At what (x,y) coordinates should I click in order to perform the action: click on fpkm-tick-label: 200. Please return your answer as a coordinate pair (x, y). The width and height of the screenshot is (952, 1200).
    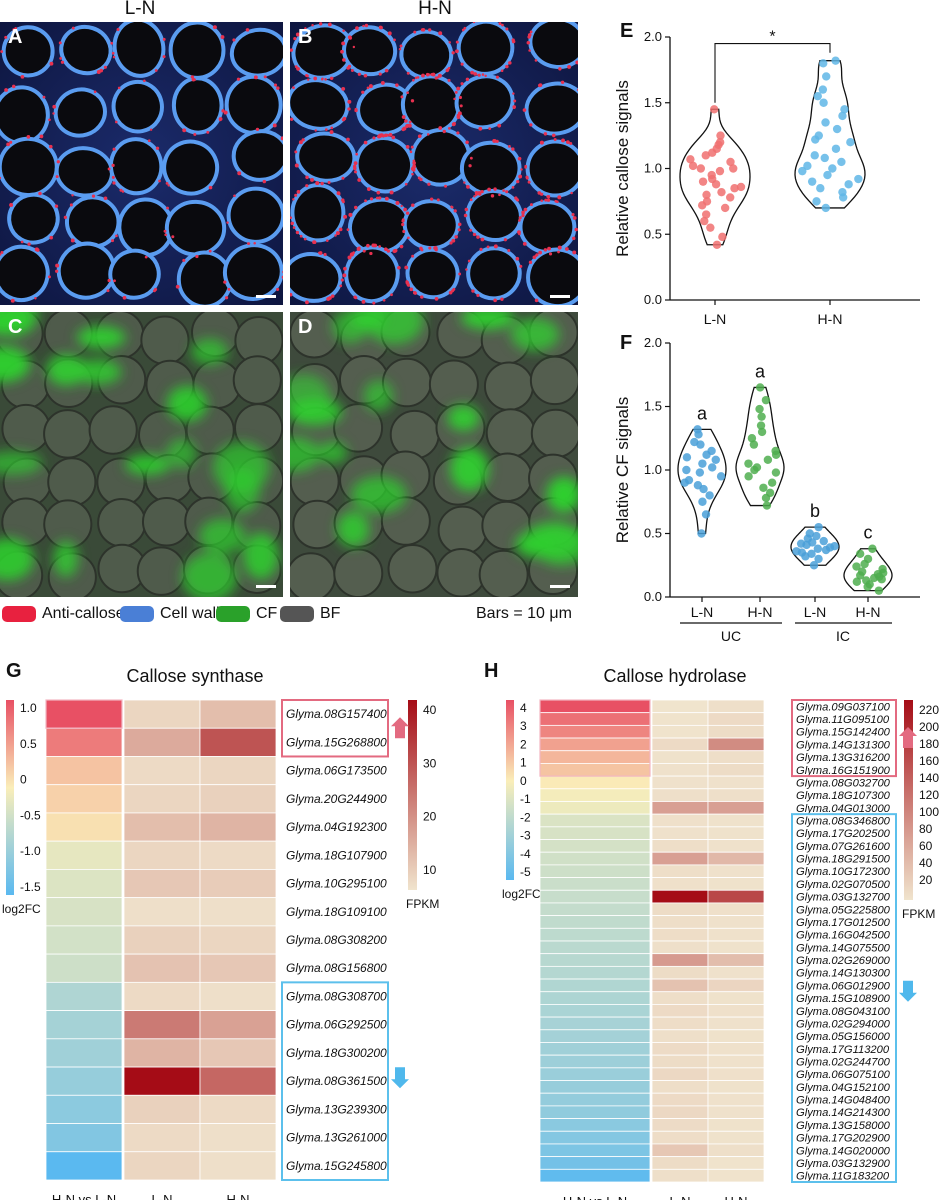
    Looking at the image, I should click on (929, 727).